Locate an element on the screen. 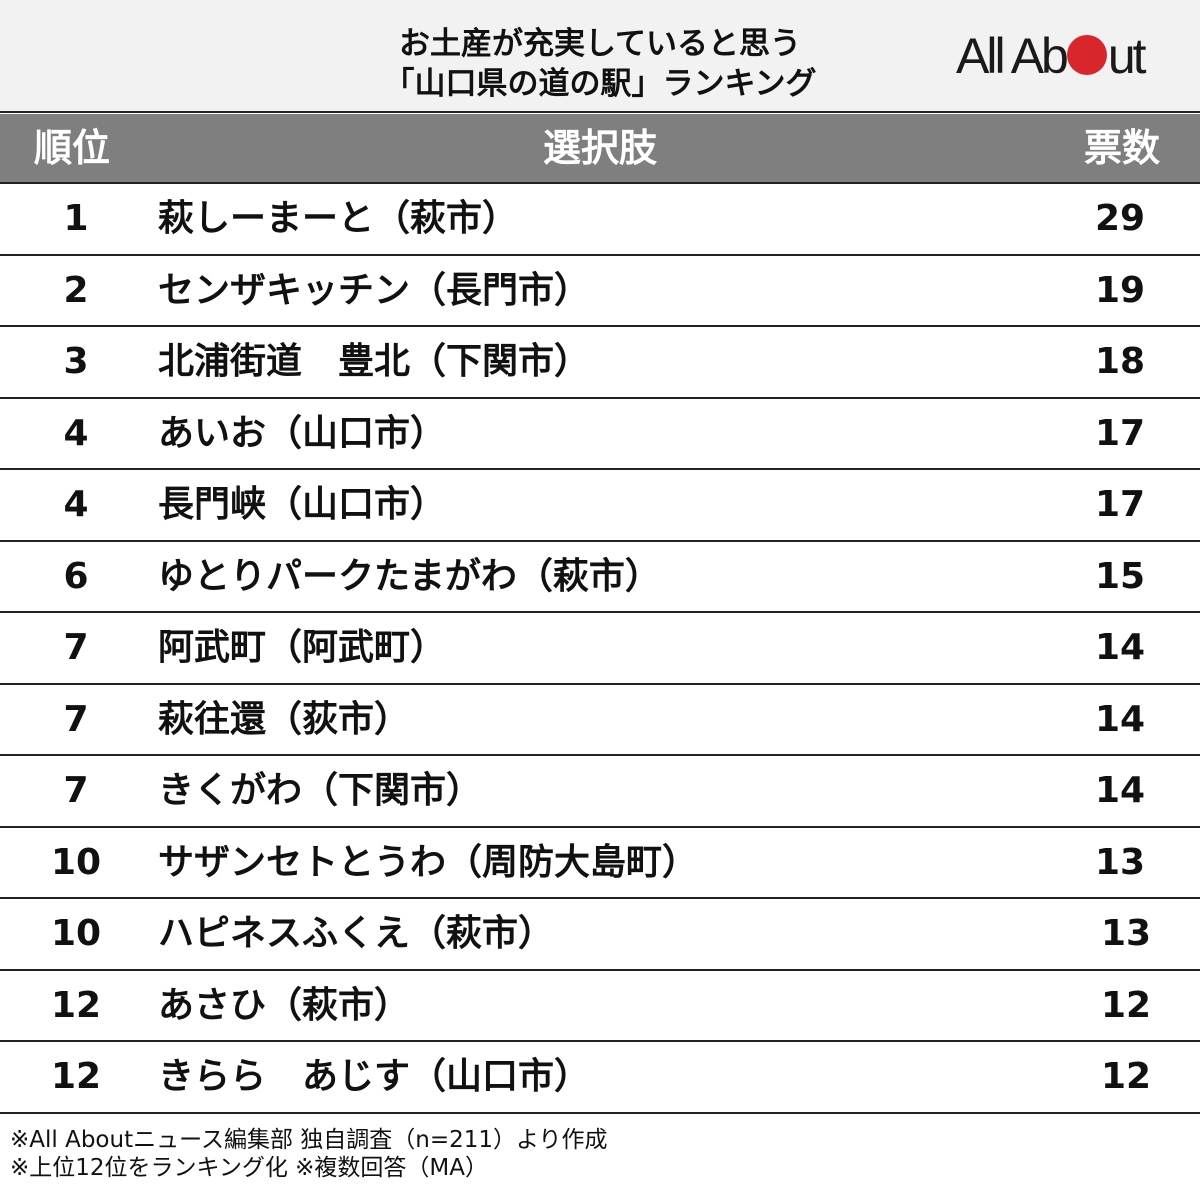  votes-cell: 19 is located at coordinates (1120, 290).